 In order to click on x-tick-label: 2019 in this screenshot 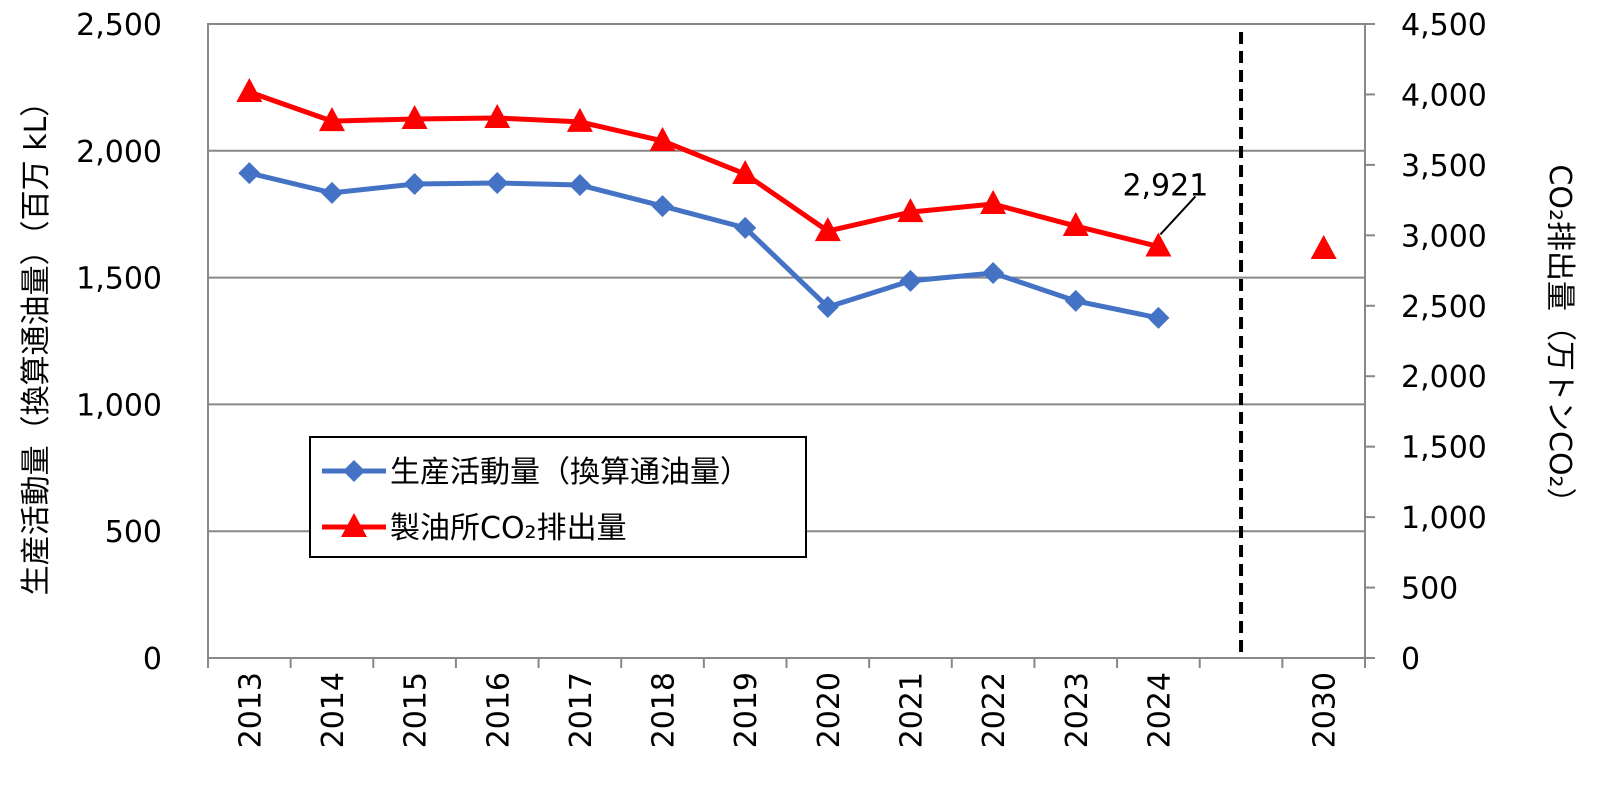, I will do `click(746, 710)`.